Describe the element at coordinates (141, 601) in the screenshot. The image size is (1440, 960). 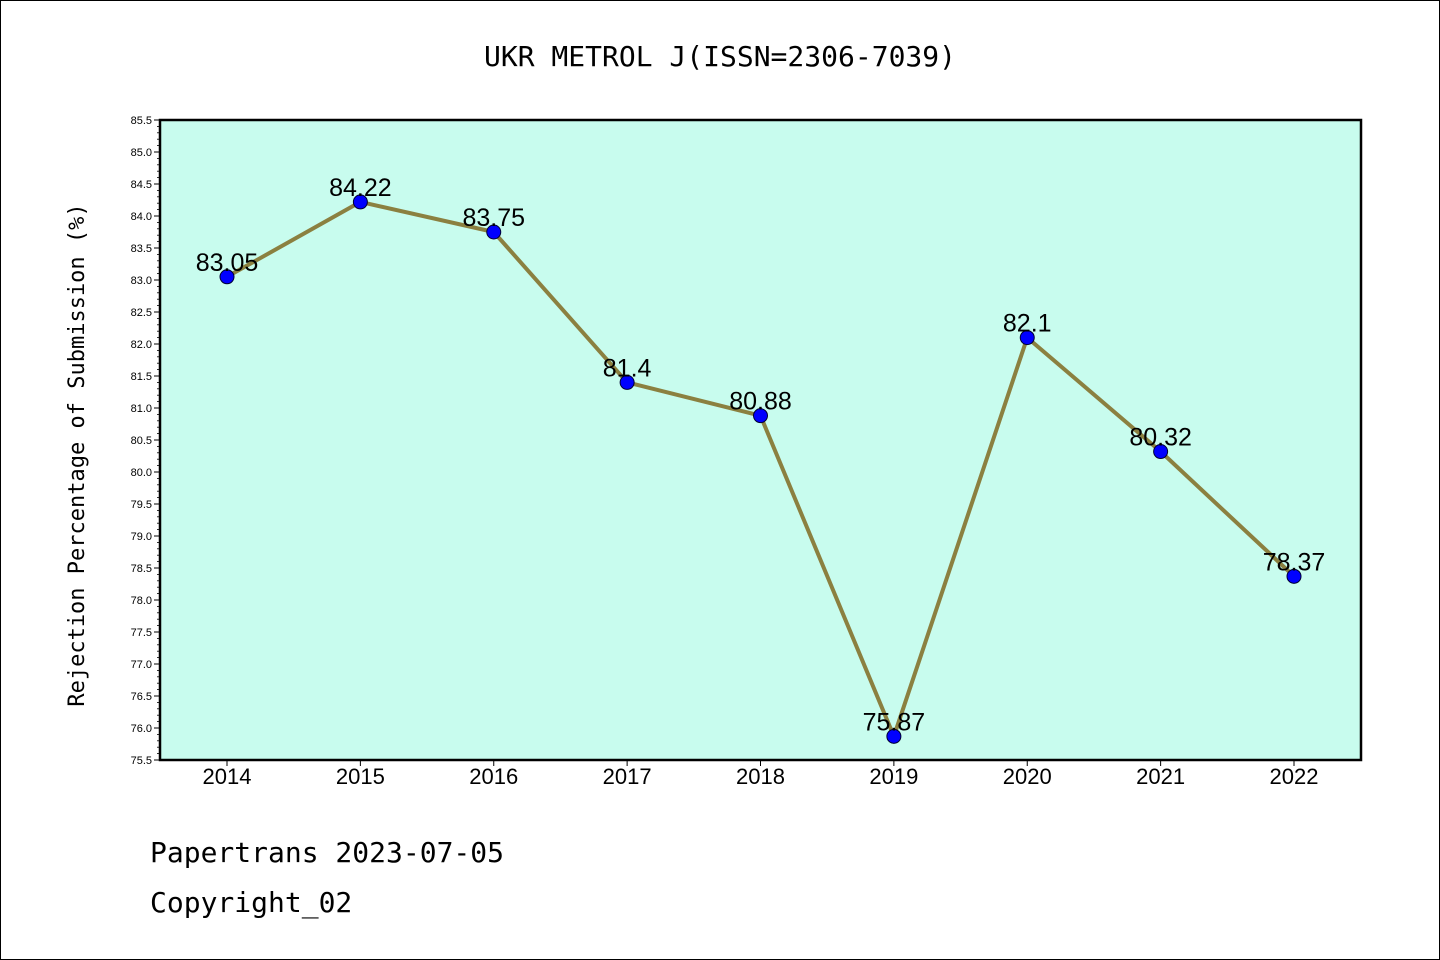
I see `y-tick-label: 78.0` at that location.